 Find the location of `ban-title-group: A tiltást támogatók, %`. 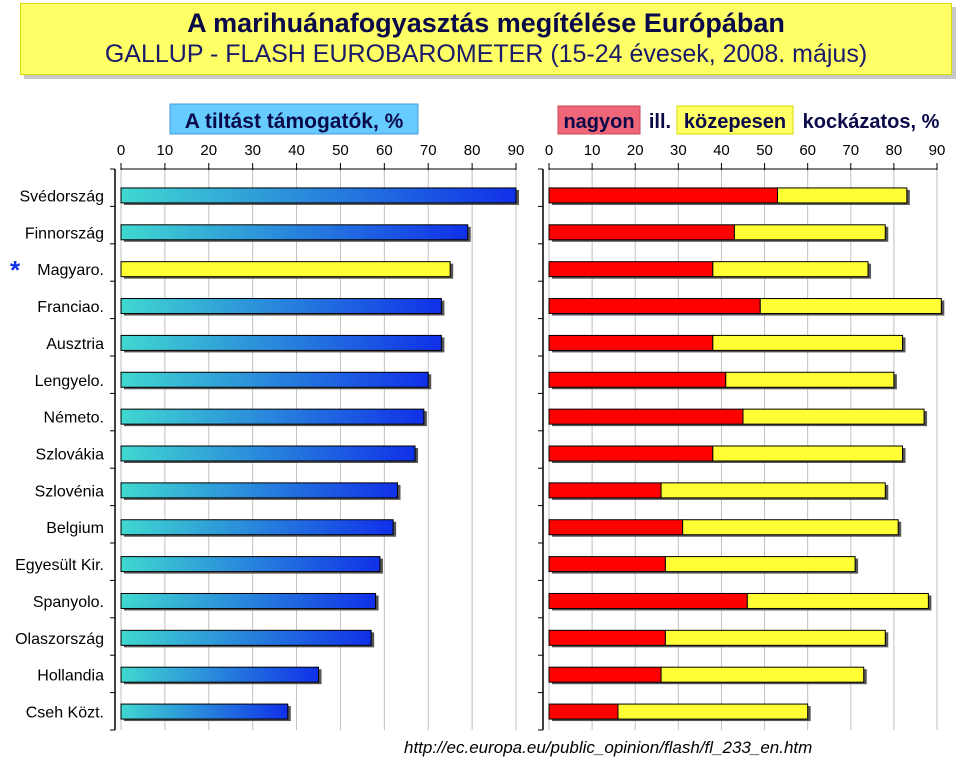

ban-title-group: A tiltást támogatók, % is located at coordinates (294, 119).